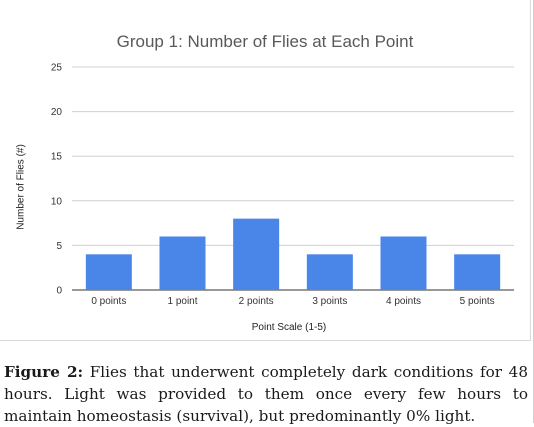 The height and width of the screenshot is (427, 534). Describe the element at coordinates (57, 201) in the screenshot. I see `y-tick-label: 10` at that location.